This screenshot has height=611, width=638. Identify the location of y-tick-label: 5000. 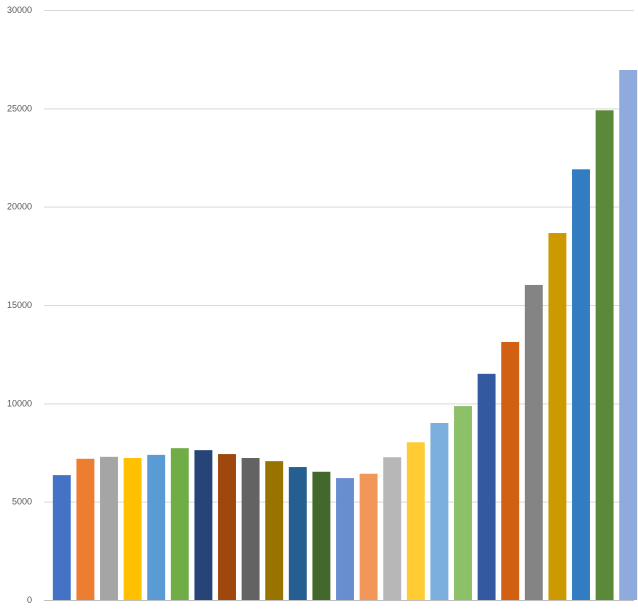
(22, 502).